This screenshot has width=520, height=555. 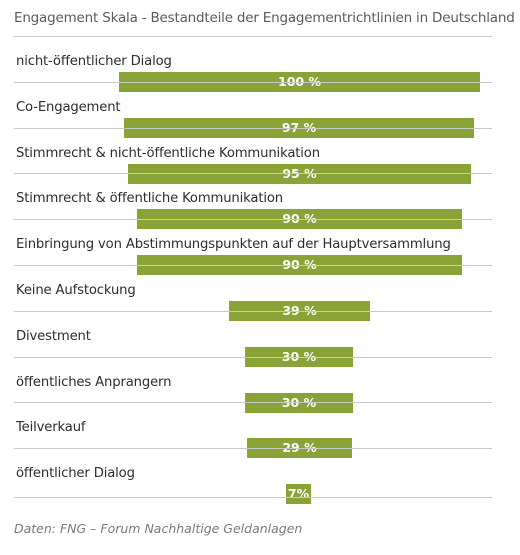 I want to click on category-label: nicht-öffentlicher Dialog, so click(x=94, y=61).